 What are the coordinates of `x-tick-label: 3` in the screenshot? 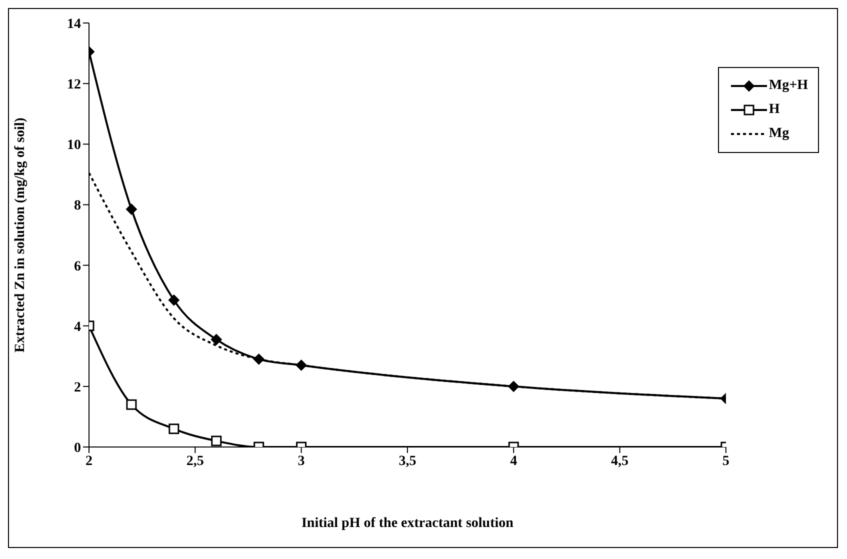 It's located at (301, 461).